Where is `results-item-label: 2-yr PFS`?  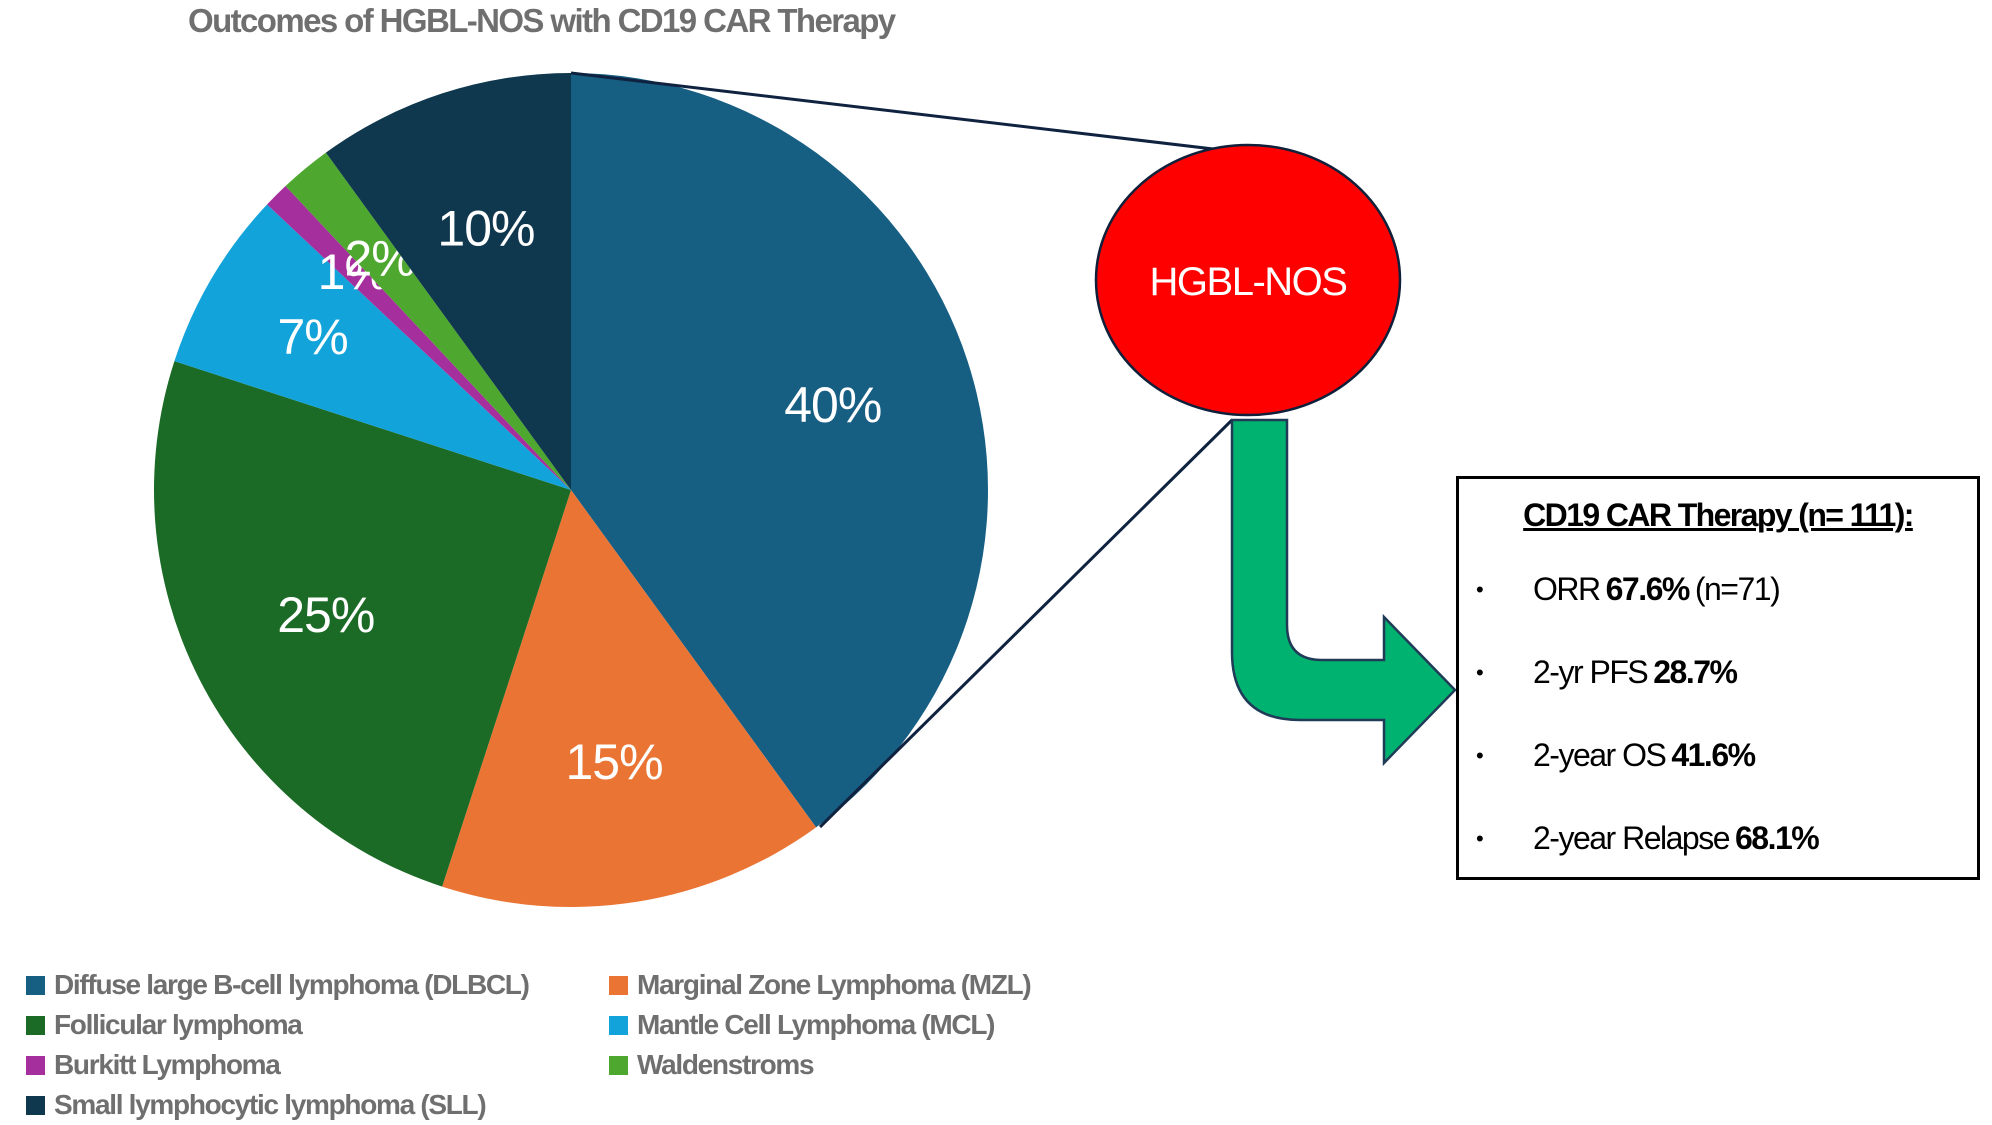 results-item-label: 2-yr PFS is located at coordinates (1591, 672).